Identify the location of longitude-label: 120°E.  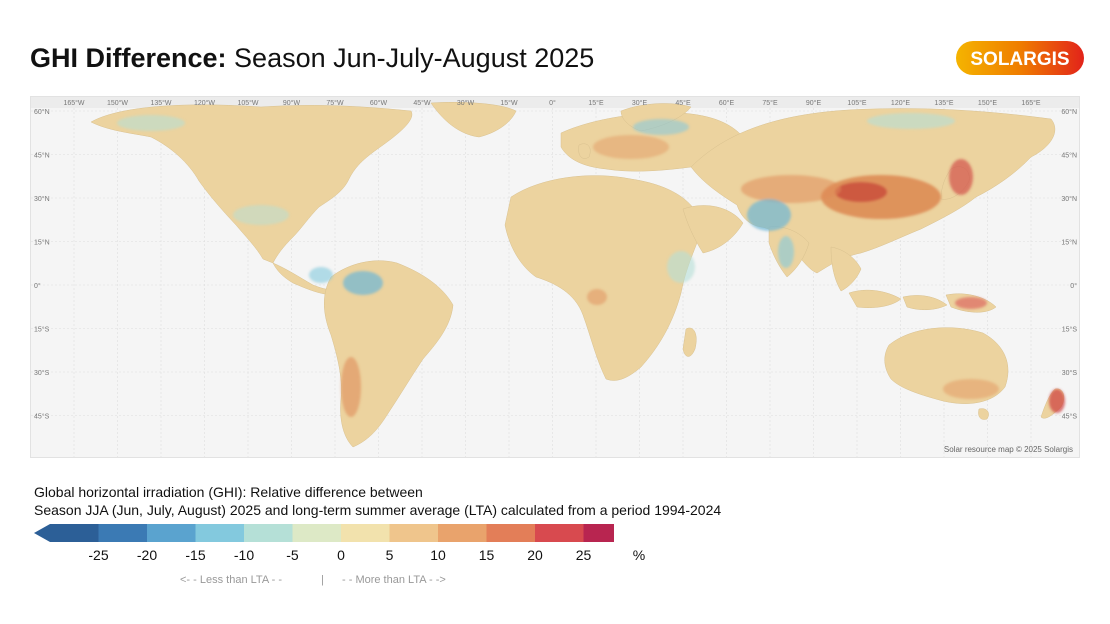
(900, 103).